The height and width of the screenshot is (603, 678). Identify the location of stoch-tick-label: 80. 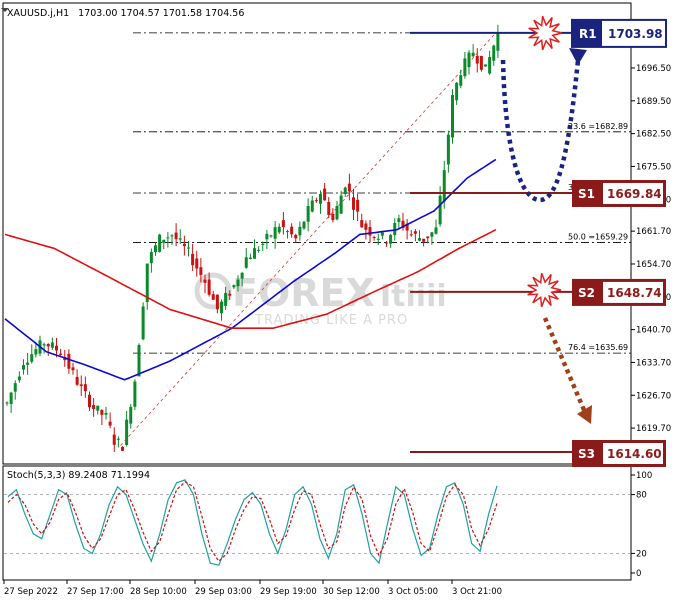
(641, 496).